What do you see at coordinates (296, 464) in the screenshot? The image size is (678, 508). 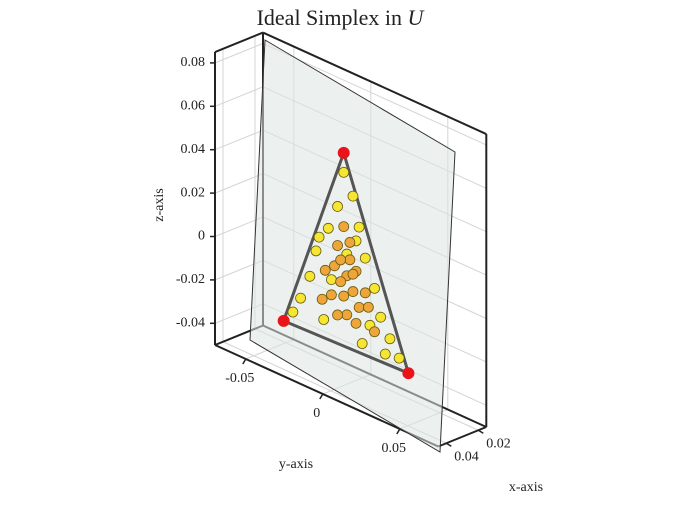 I see `y-axis-label: y-axis` at bounding box center [296, 464].